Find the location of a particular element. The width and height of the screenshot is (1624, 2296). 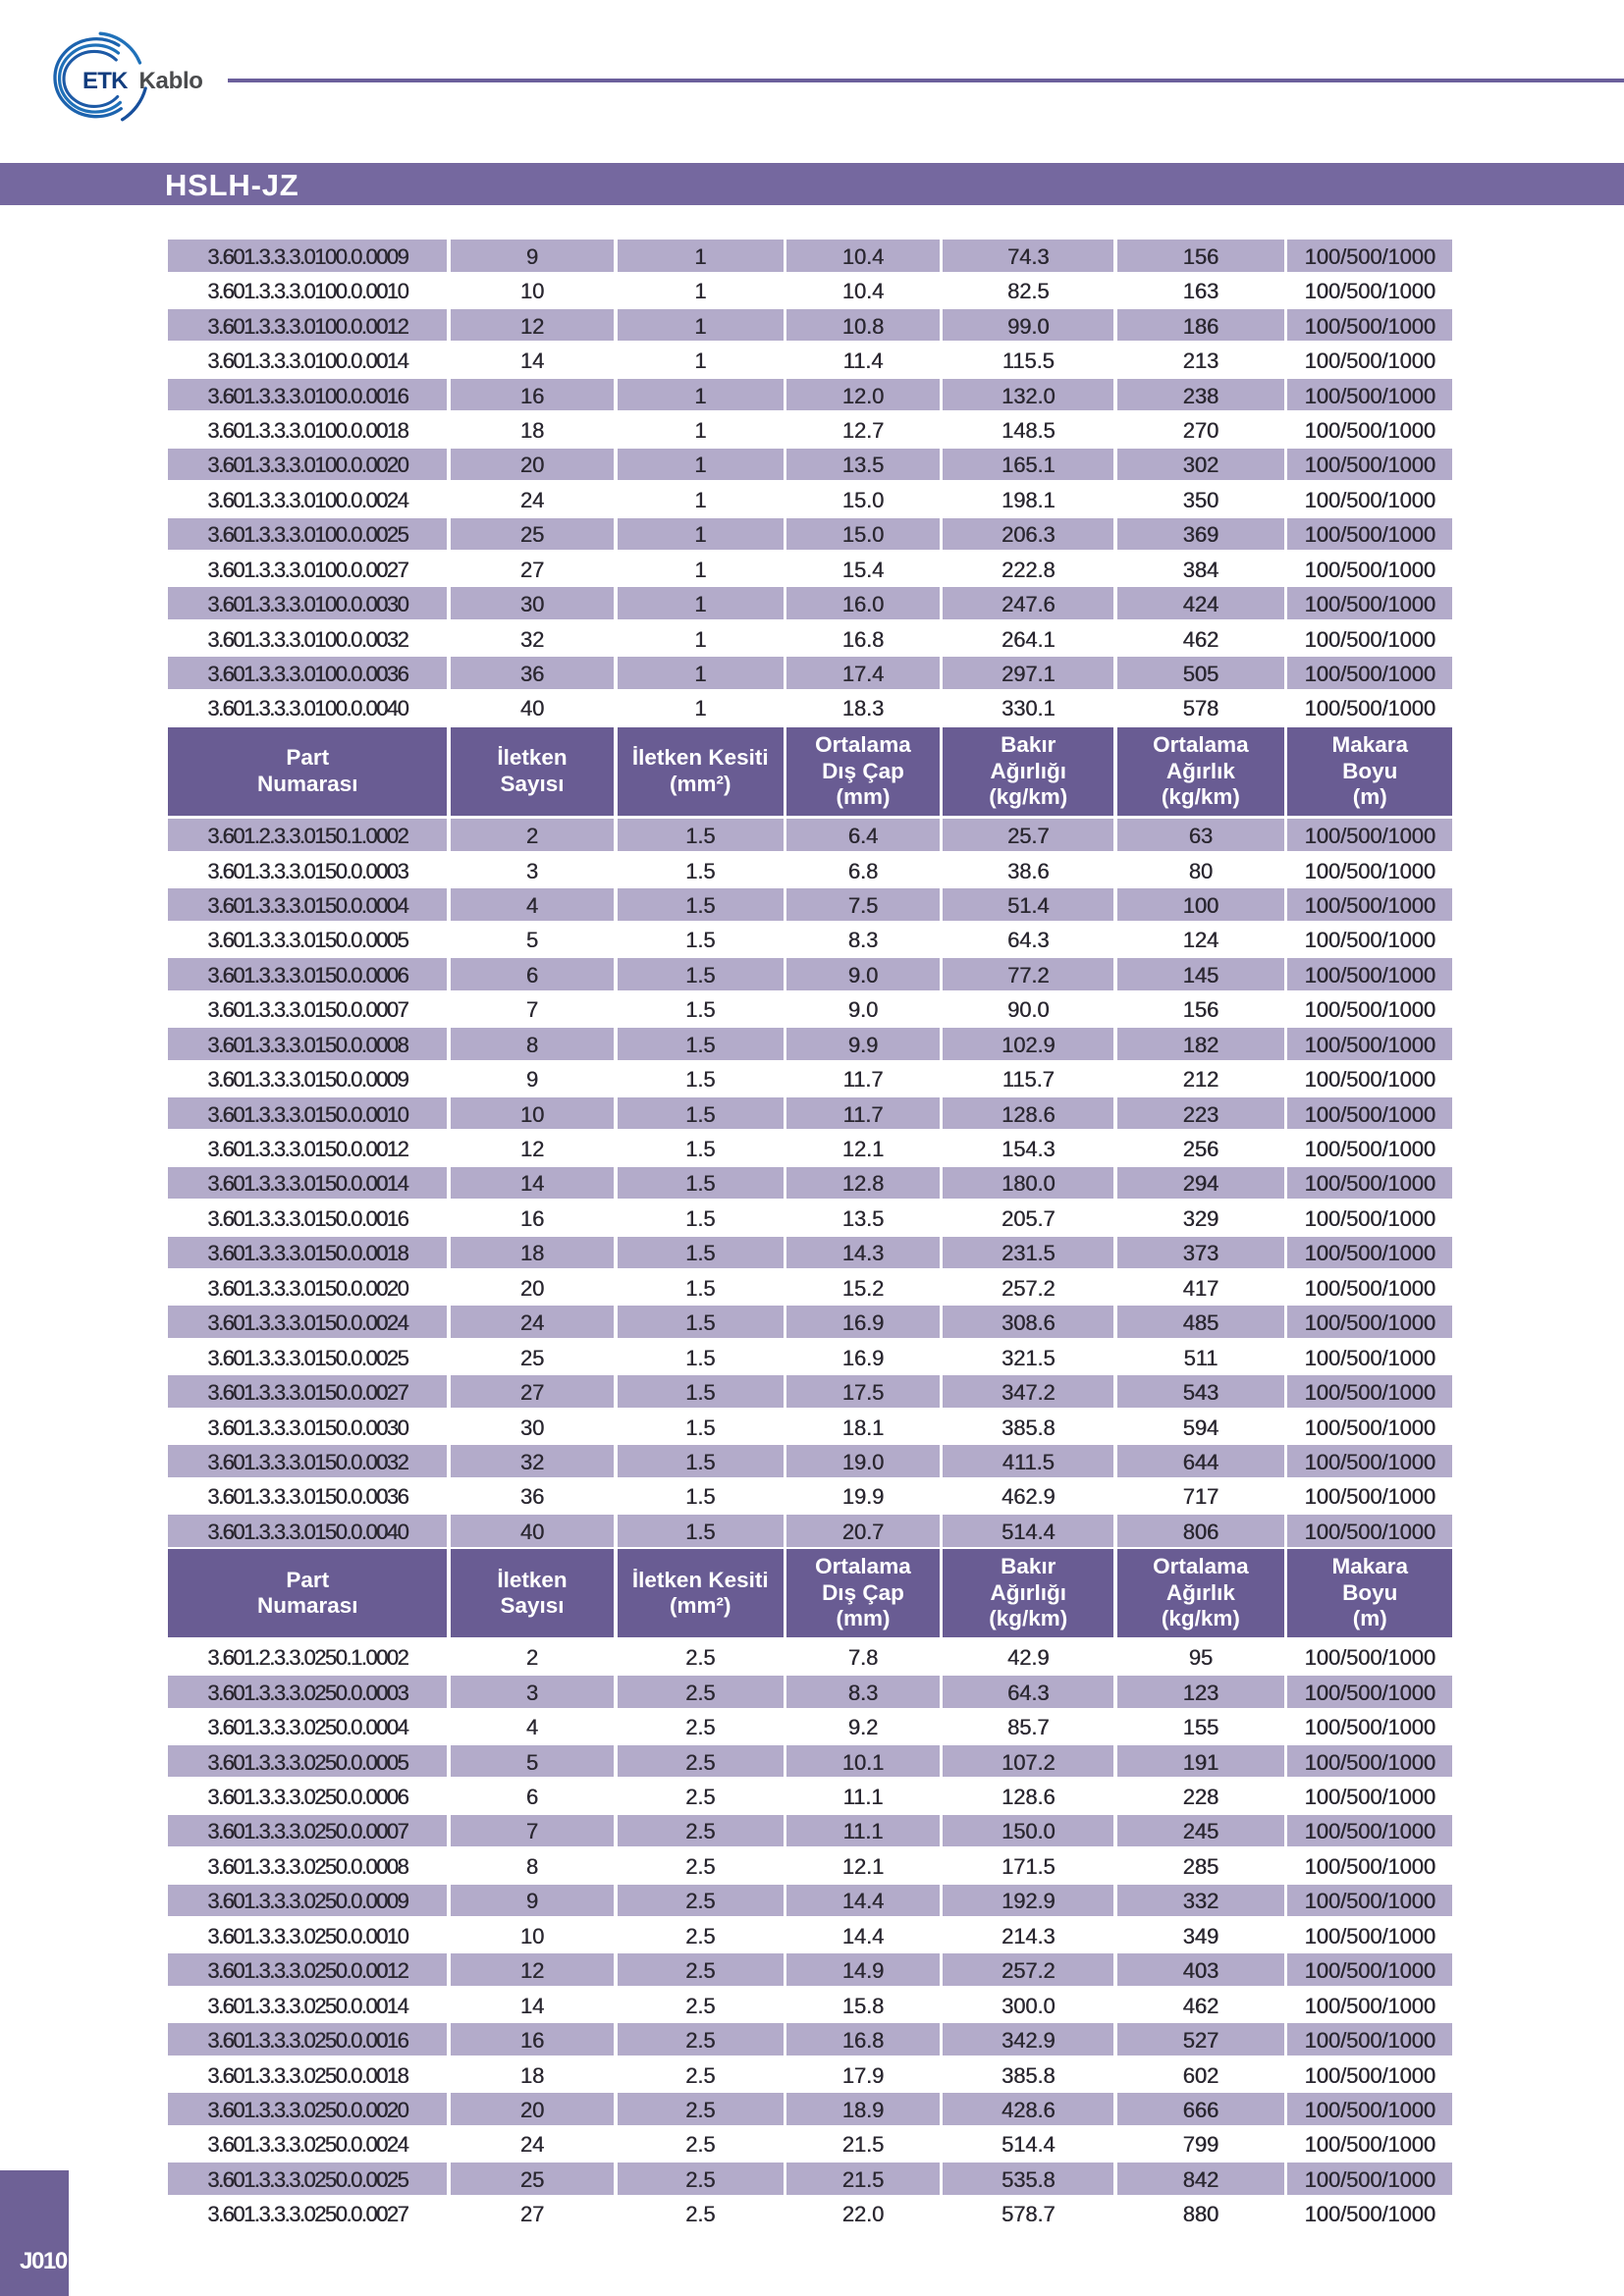

svg-text: Kablo is located at coordinates (171, 81).